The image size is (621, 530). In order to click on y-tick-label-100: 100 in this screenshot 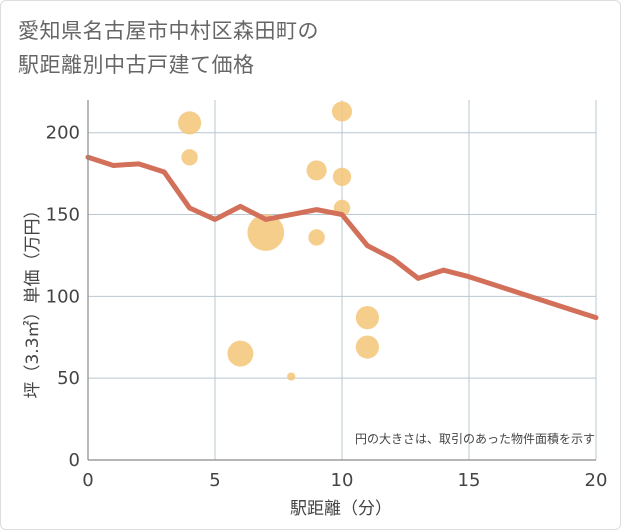, I will do `click(63, 296)`.